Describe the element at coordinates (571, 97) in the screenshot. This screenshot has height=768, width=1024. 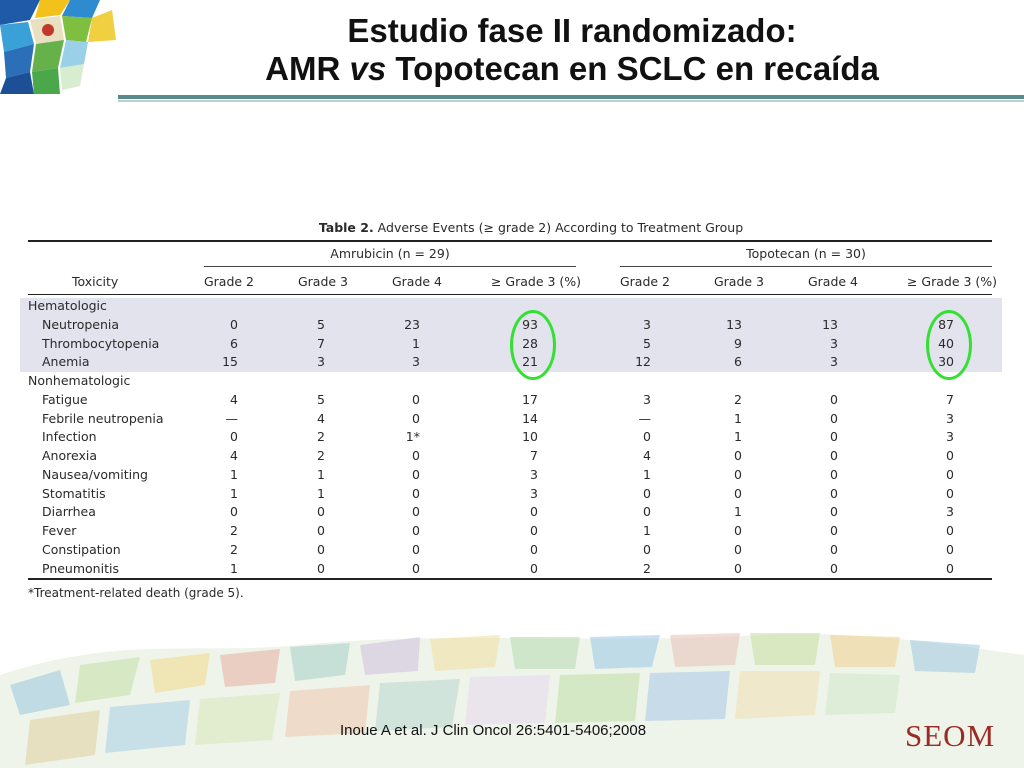
I see `title-divider` at that location.